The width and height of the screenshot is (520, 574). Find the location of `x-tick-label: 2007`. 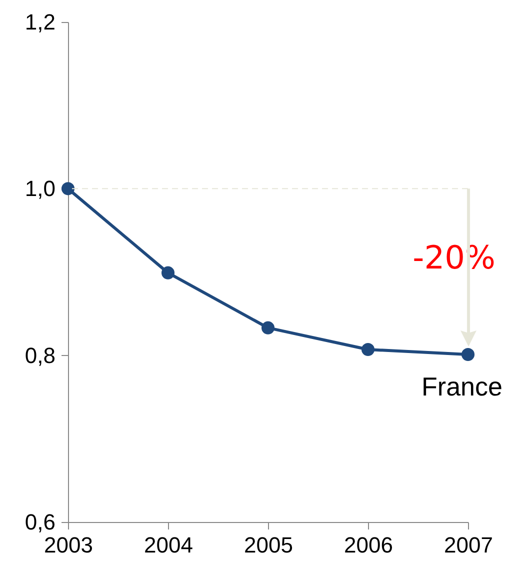

x-tick-label: 2007 is located at coordinates (468, 545).